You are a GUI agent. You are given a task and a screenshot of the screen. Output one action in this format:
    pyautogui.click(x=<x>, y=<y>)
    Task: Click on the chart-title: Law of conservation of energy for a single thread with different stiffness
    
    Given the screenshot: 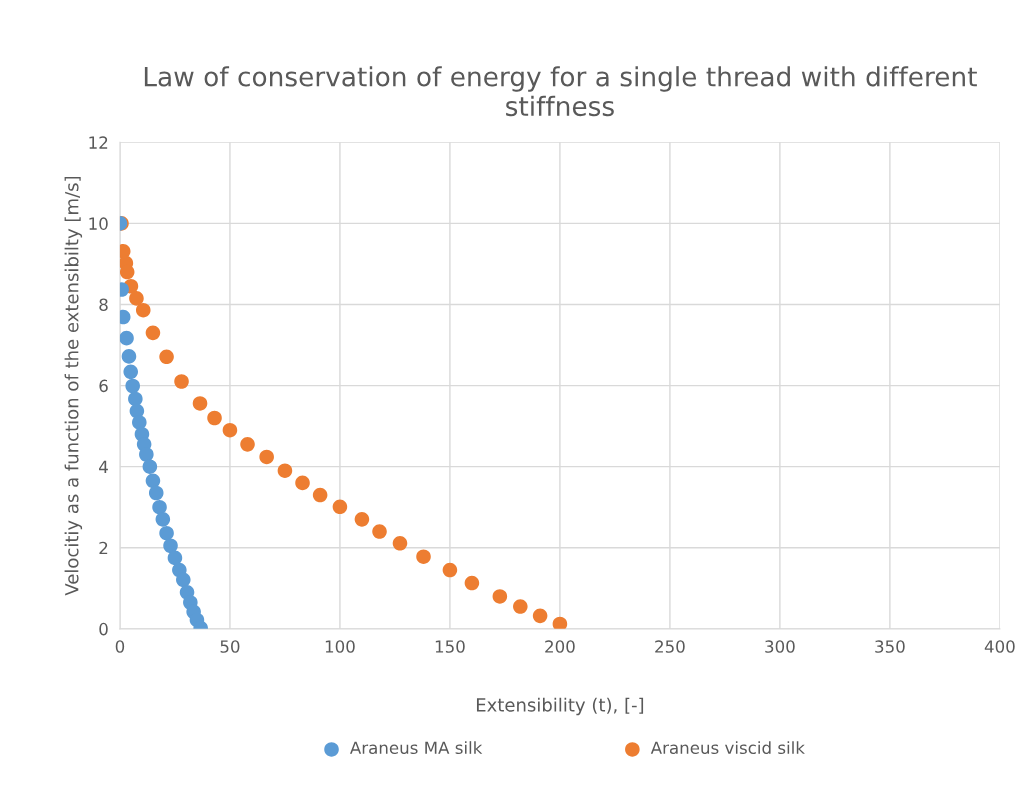 What is the action you would take?
    pyautogui.click(x=560, y=91)
    